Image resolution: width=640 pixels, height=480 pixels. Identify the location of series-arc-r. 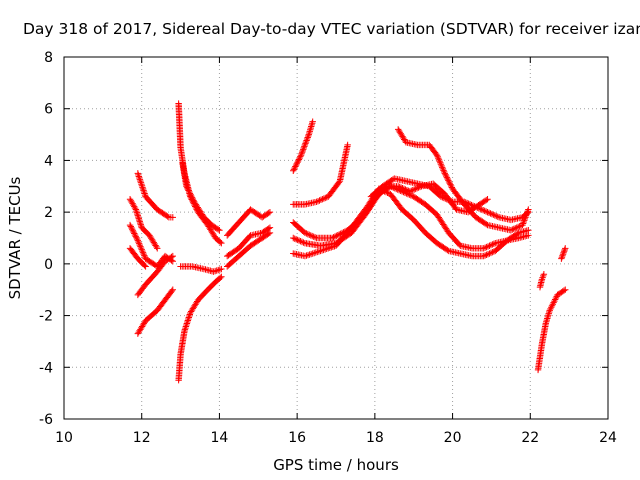
(411, 222).